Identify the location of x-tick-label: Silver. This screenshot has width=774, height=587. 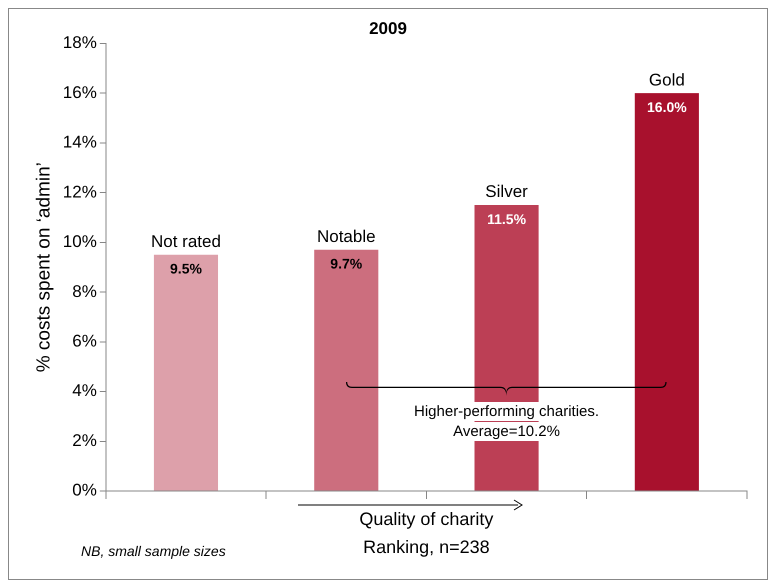
(506, 192).